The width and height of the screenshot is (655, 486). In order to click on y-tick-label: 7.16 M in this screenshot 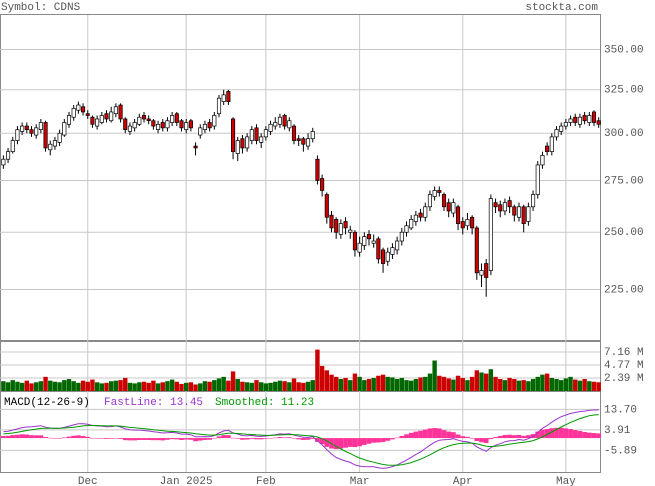, I will do `click(624, 353)`.